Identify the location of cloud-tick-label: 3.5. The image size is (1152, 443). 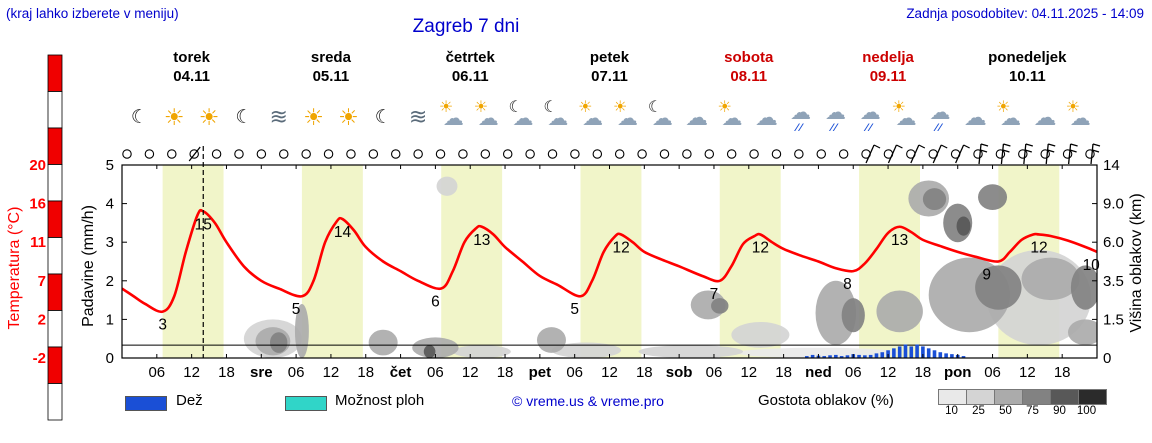
(1113, 281).